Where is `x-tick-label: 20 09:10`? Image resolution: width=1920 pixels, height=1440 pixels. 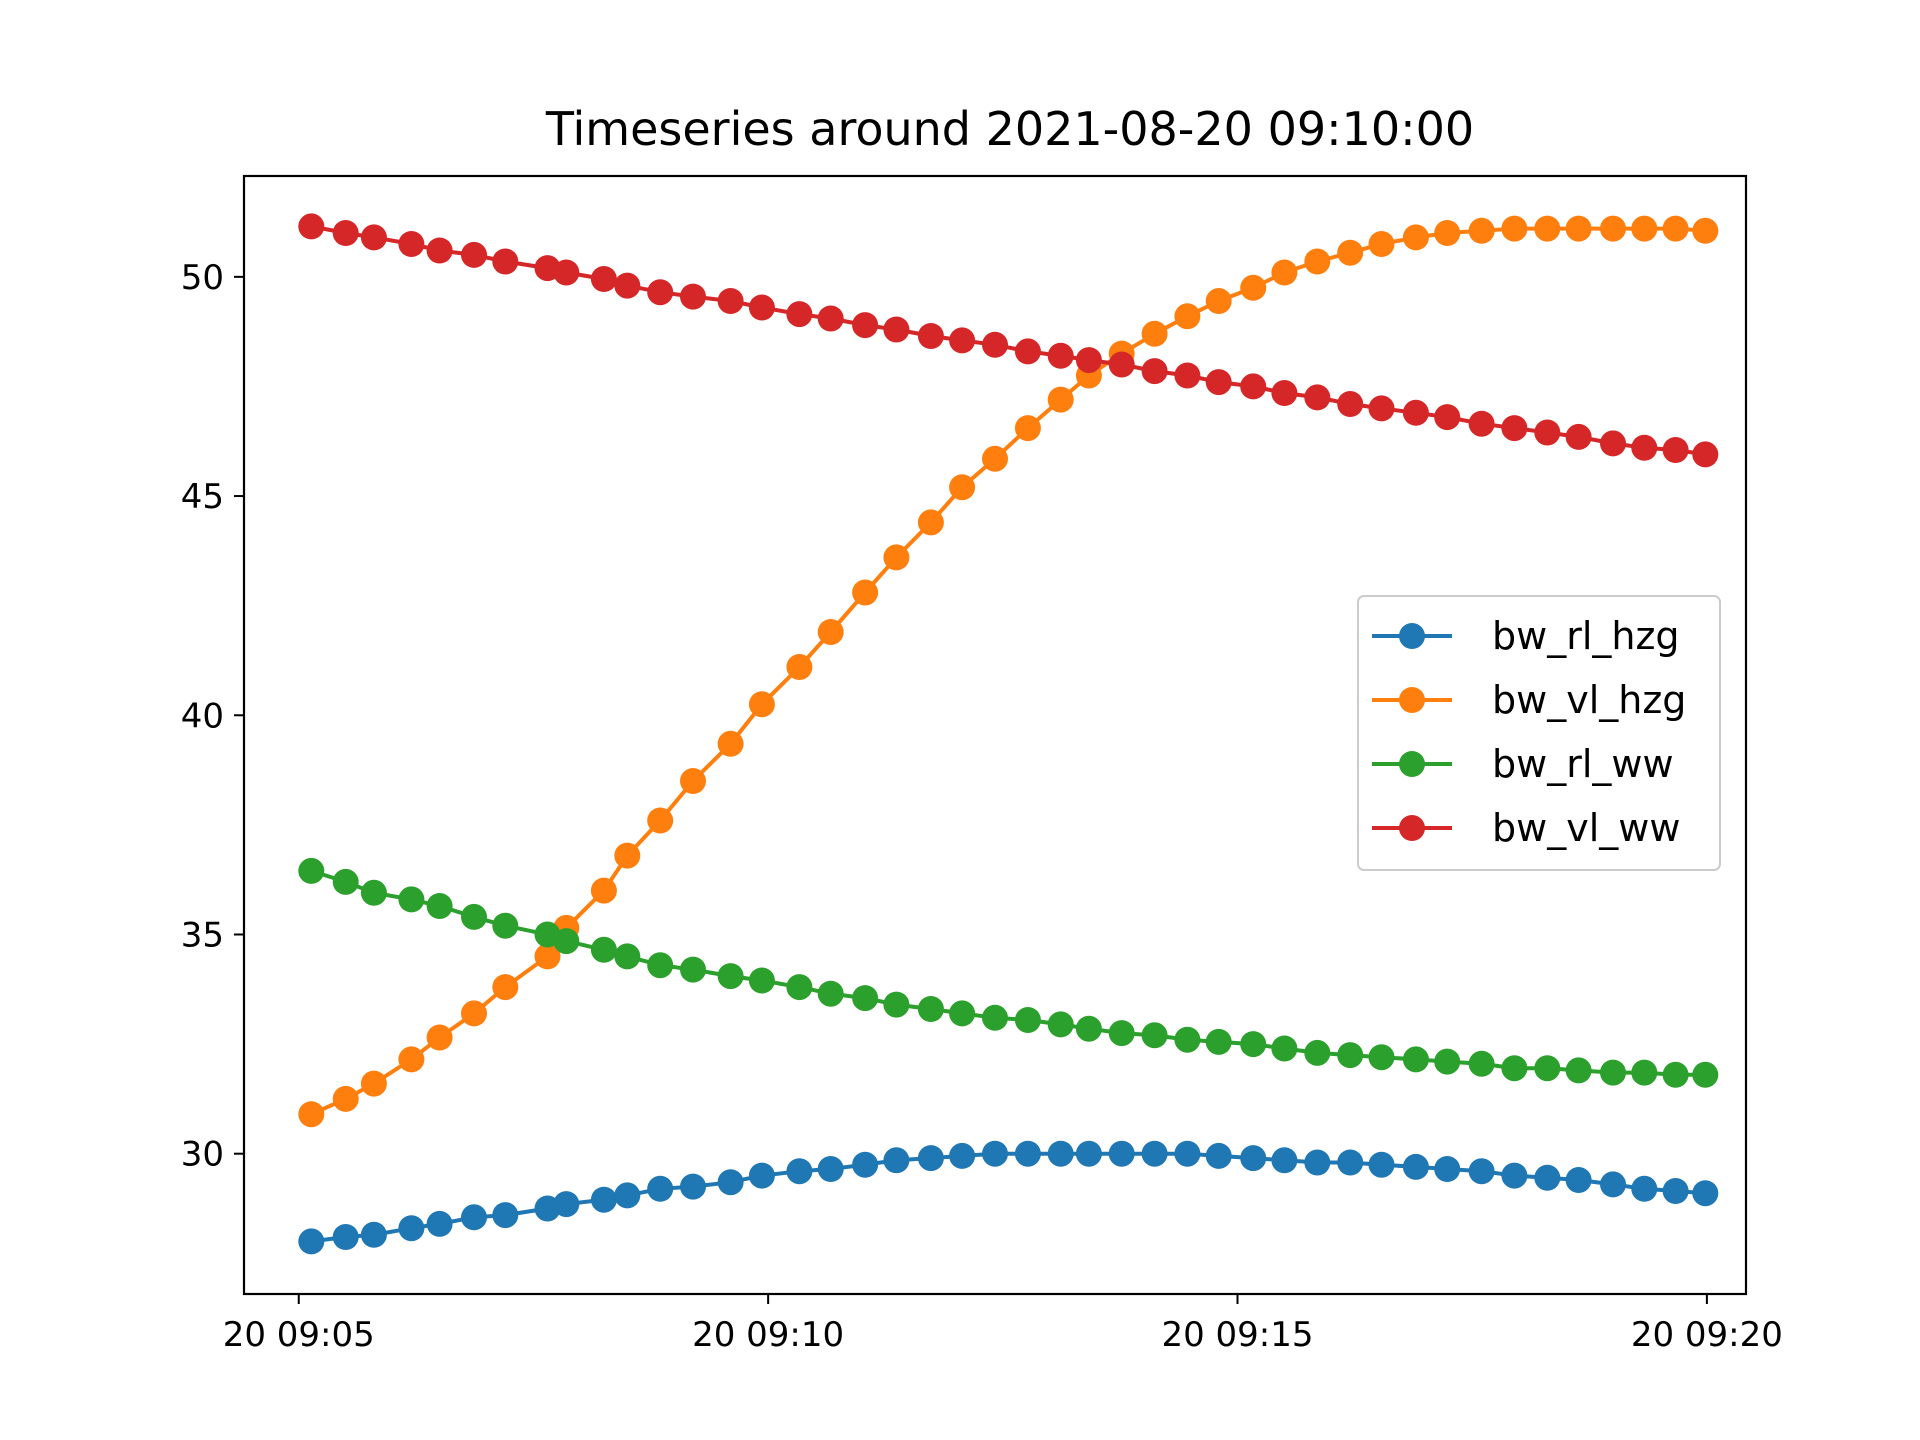 x-tick-label: 20 09:10 is located at coordinates (768, 1335).